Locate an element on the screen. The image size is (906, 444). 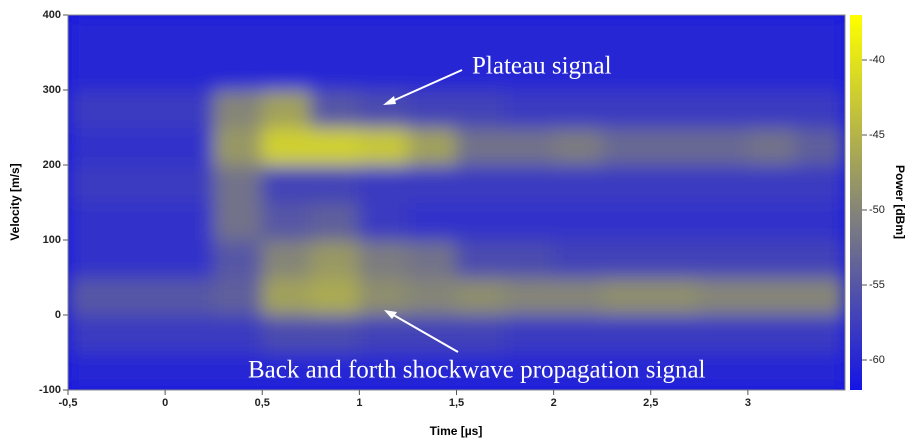
x-tick-label: 3 is located at coordinates (748, 403).